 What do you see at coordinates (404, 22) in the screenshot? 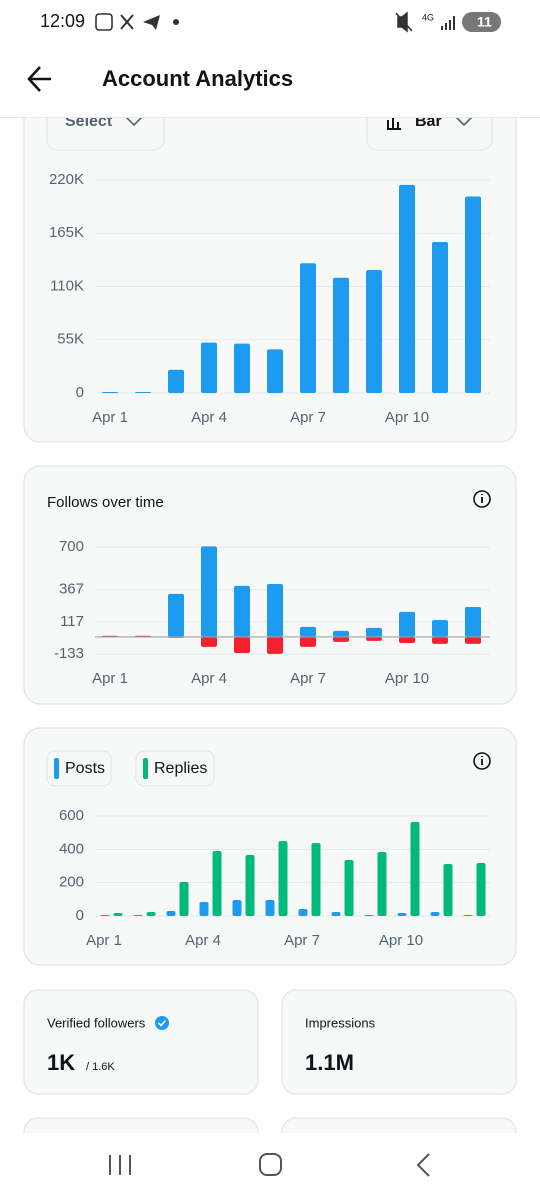
I see `mute-icon` at bounding box center [404, 22].